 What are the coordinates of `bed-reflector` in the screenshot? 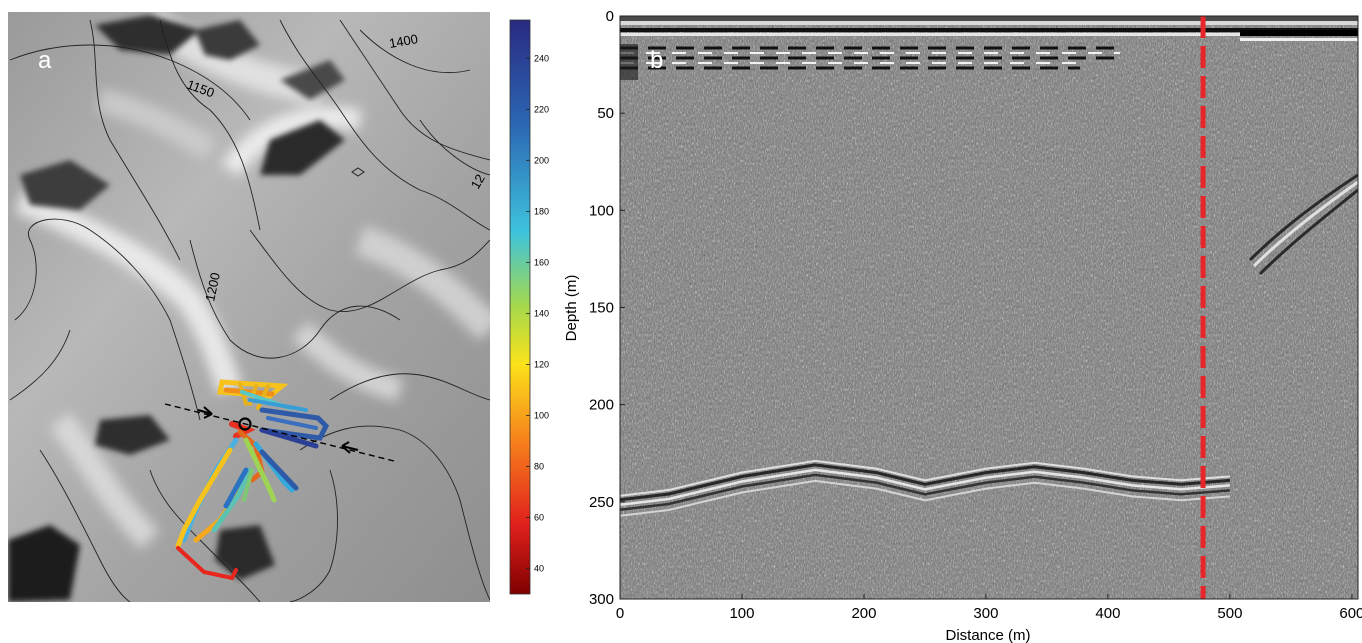 It's located at (925, 488).